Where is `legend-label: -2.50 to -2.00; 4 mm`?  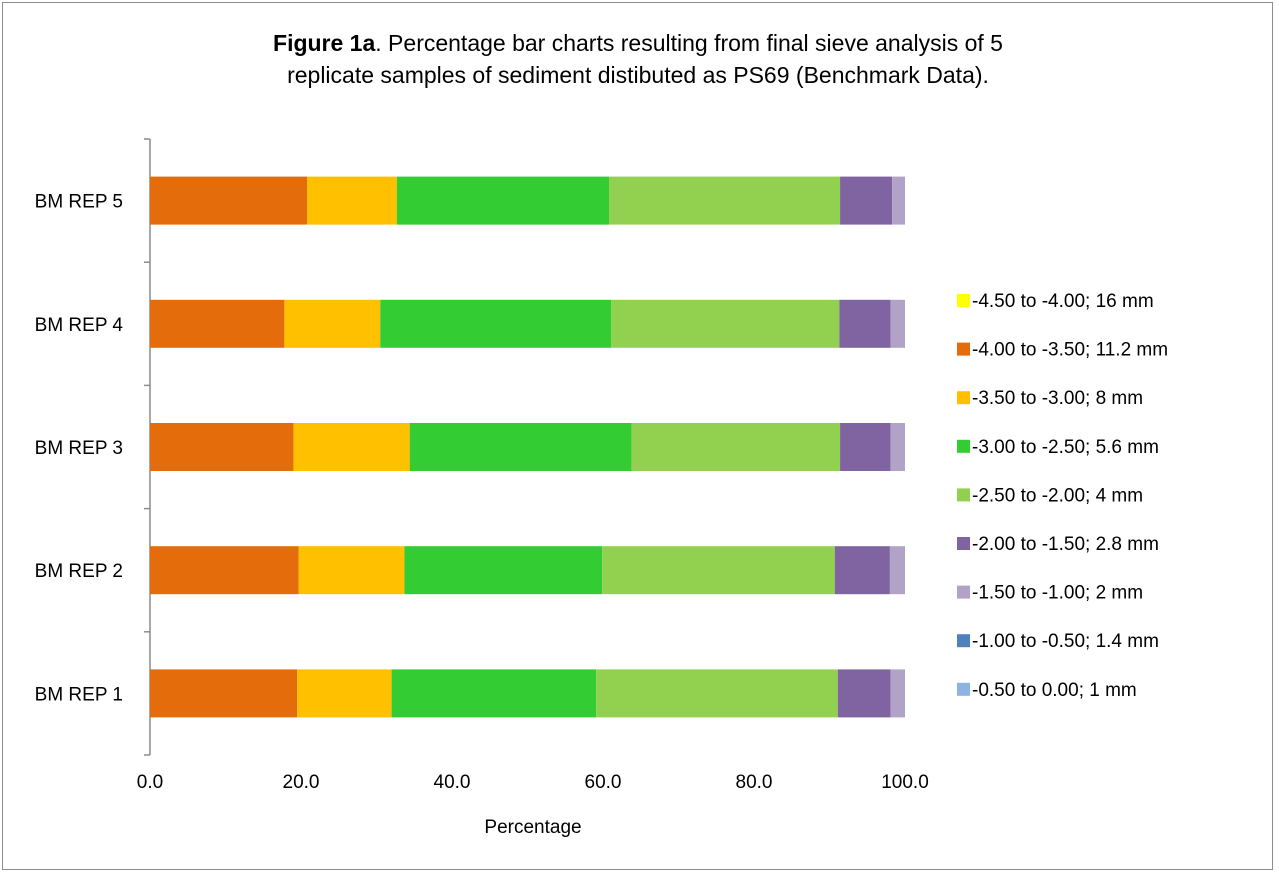
legend-label: -2.50 to -2.00; 4 mm is located at coordinates (1057, 495).